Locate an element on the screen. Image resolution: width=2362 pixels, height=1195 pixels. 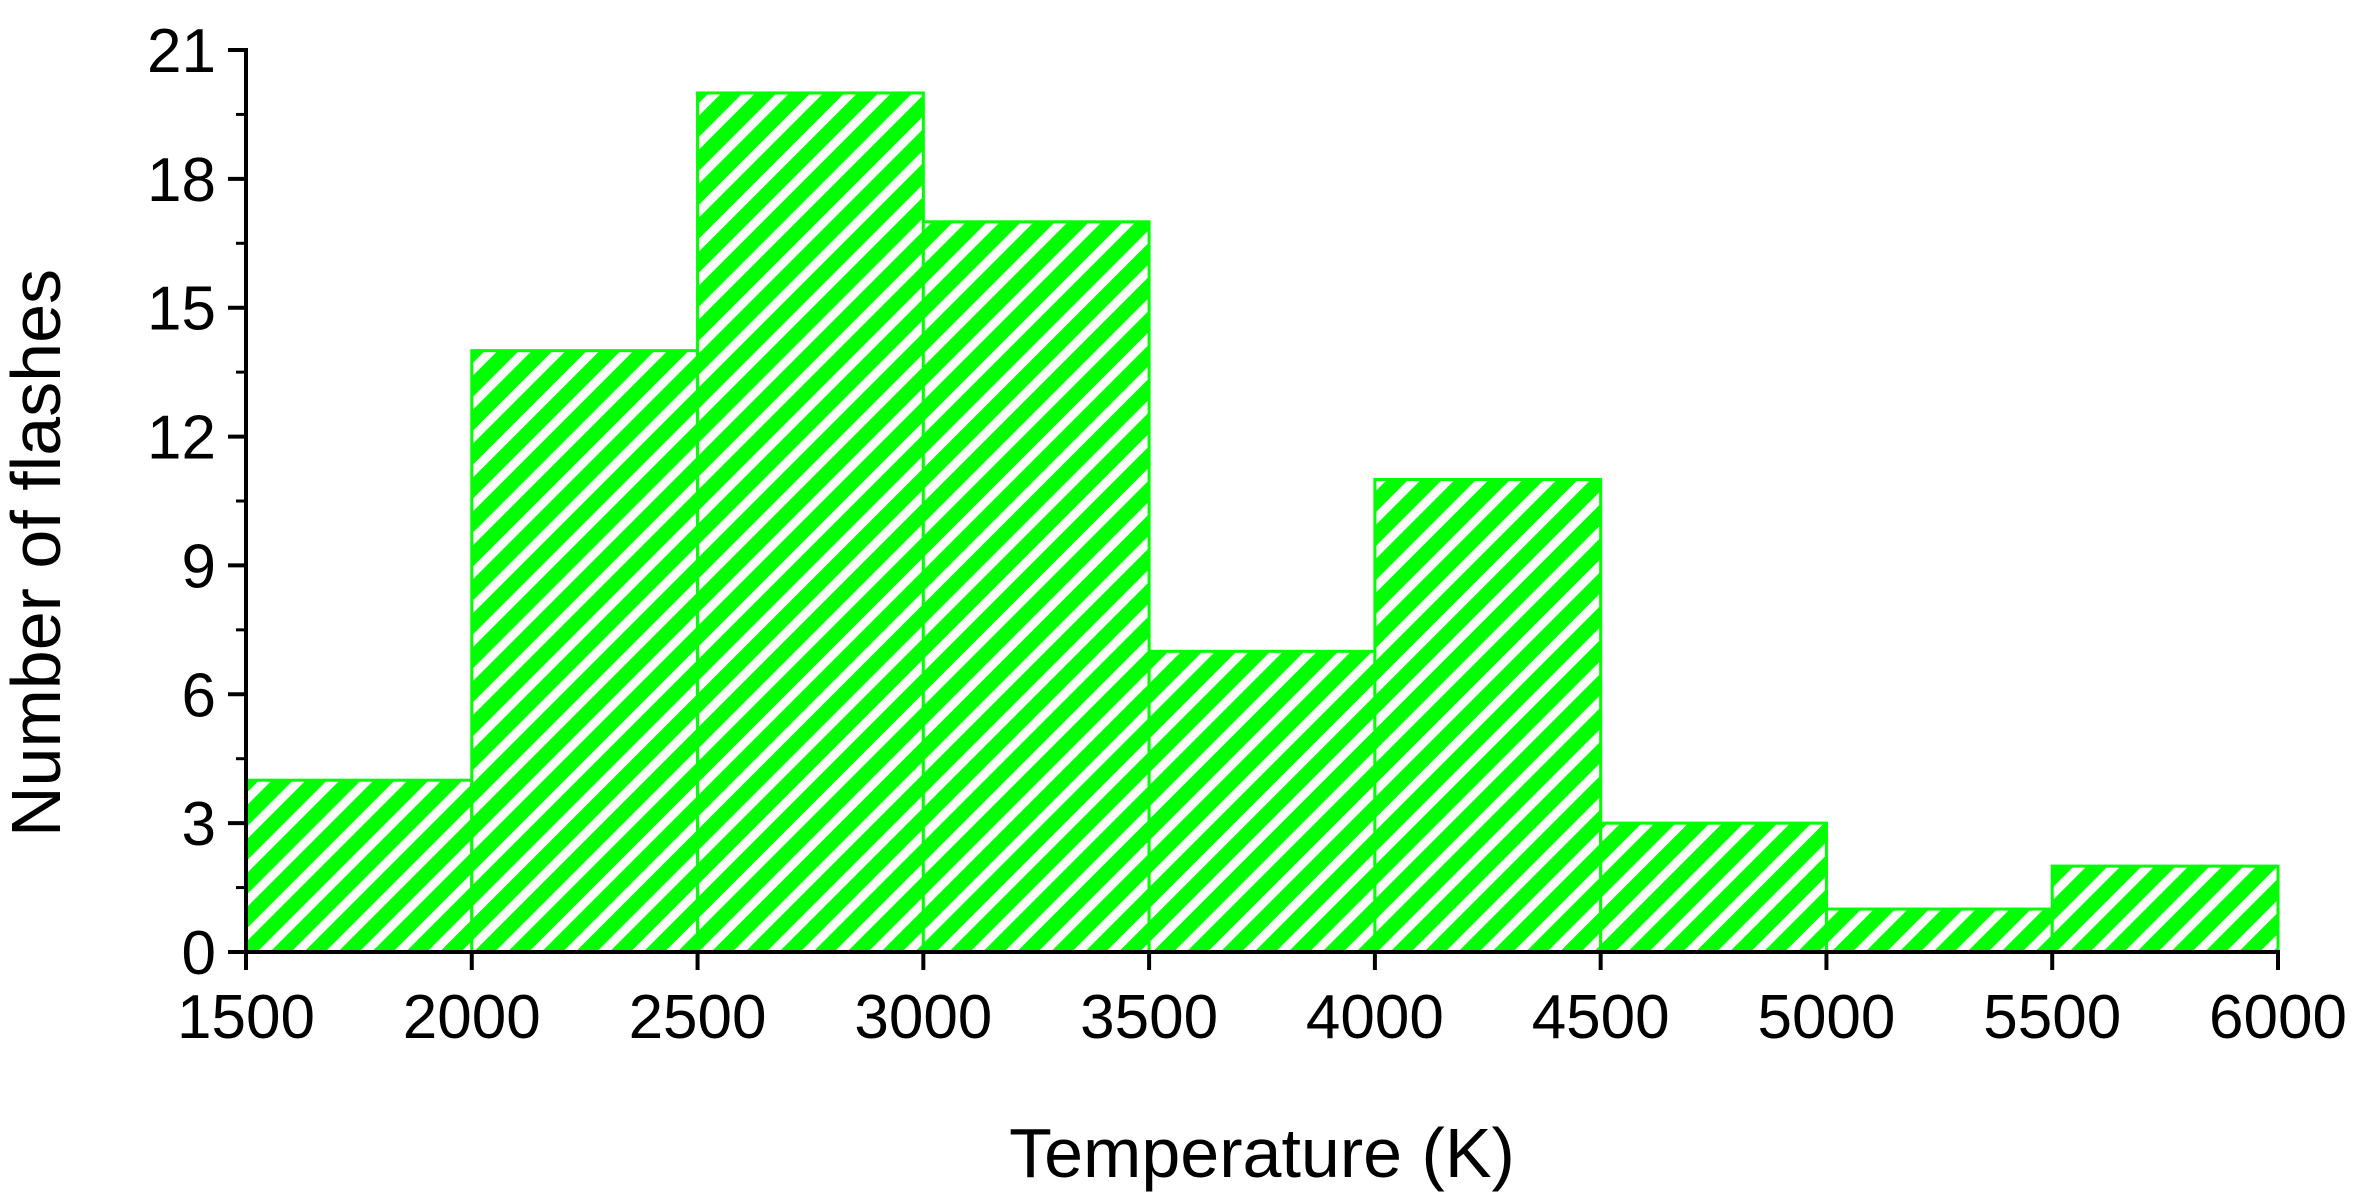
y-tick-label: 12 is located at coordinates (181, 438).